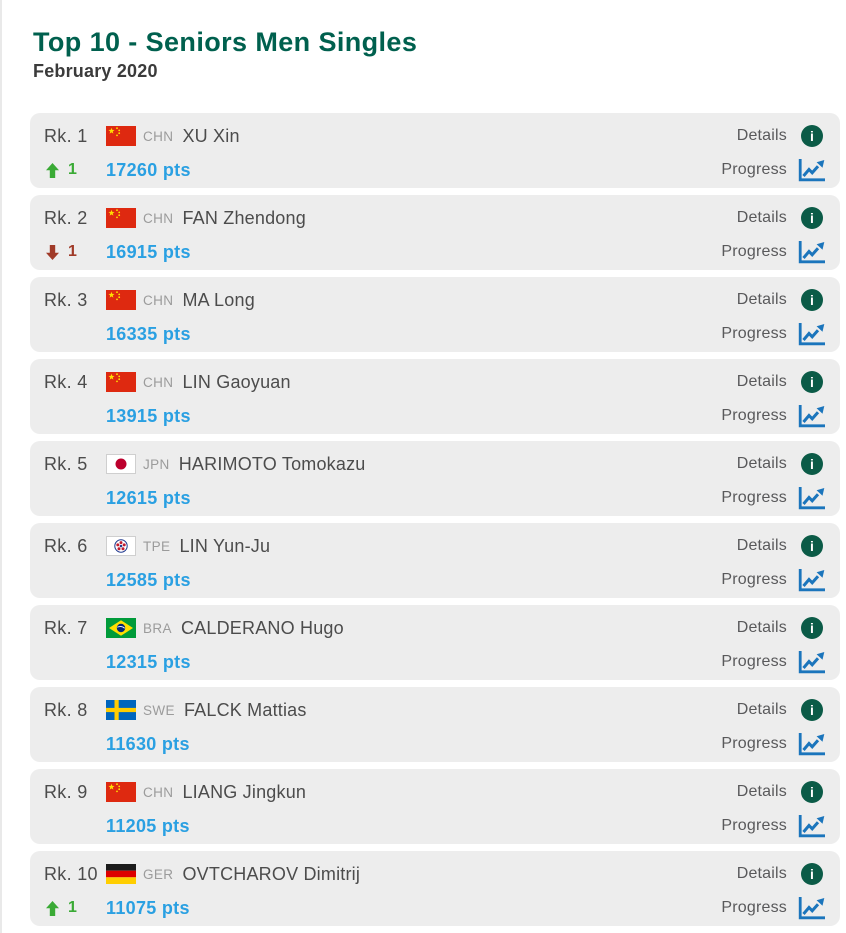 The height and width of the screenshot is (933, 846). I want to click on row-bottom-line: 1 16915 pts Progress, so click(435, 252).